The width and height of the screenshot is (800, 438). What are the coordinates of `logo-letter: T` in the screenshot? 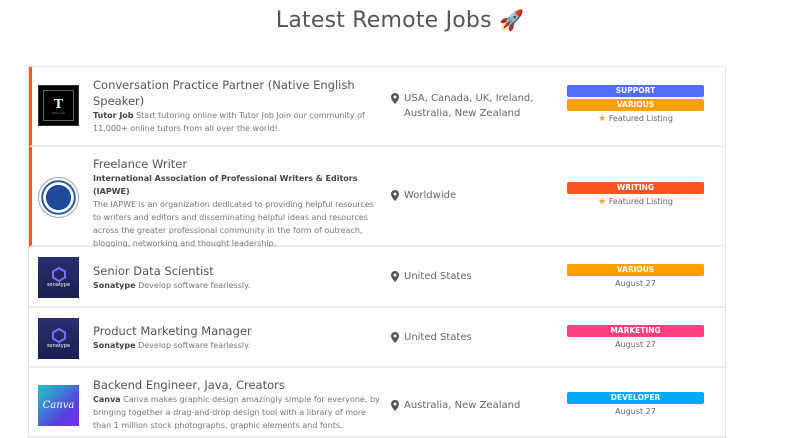 It's located at (58, 103).